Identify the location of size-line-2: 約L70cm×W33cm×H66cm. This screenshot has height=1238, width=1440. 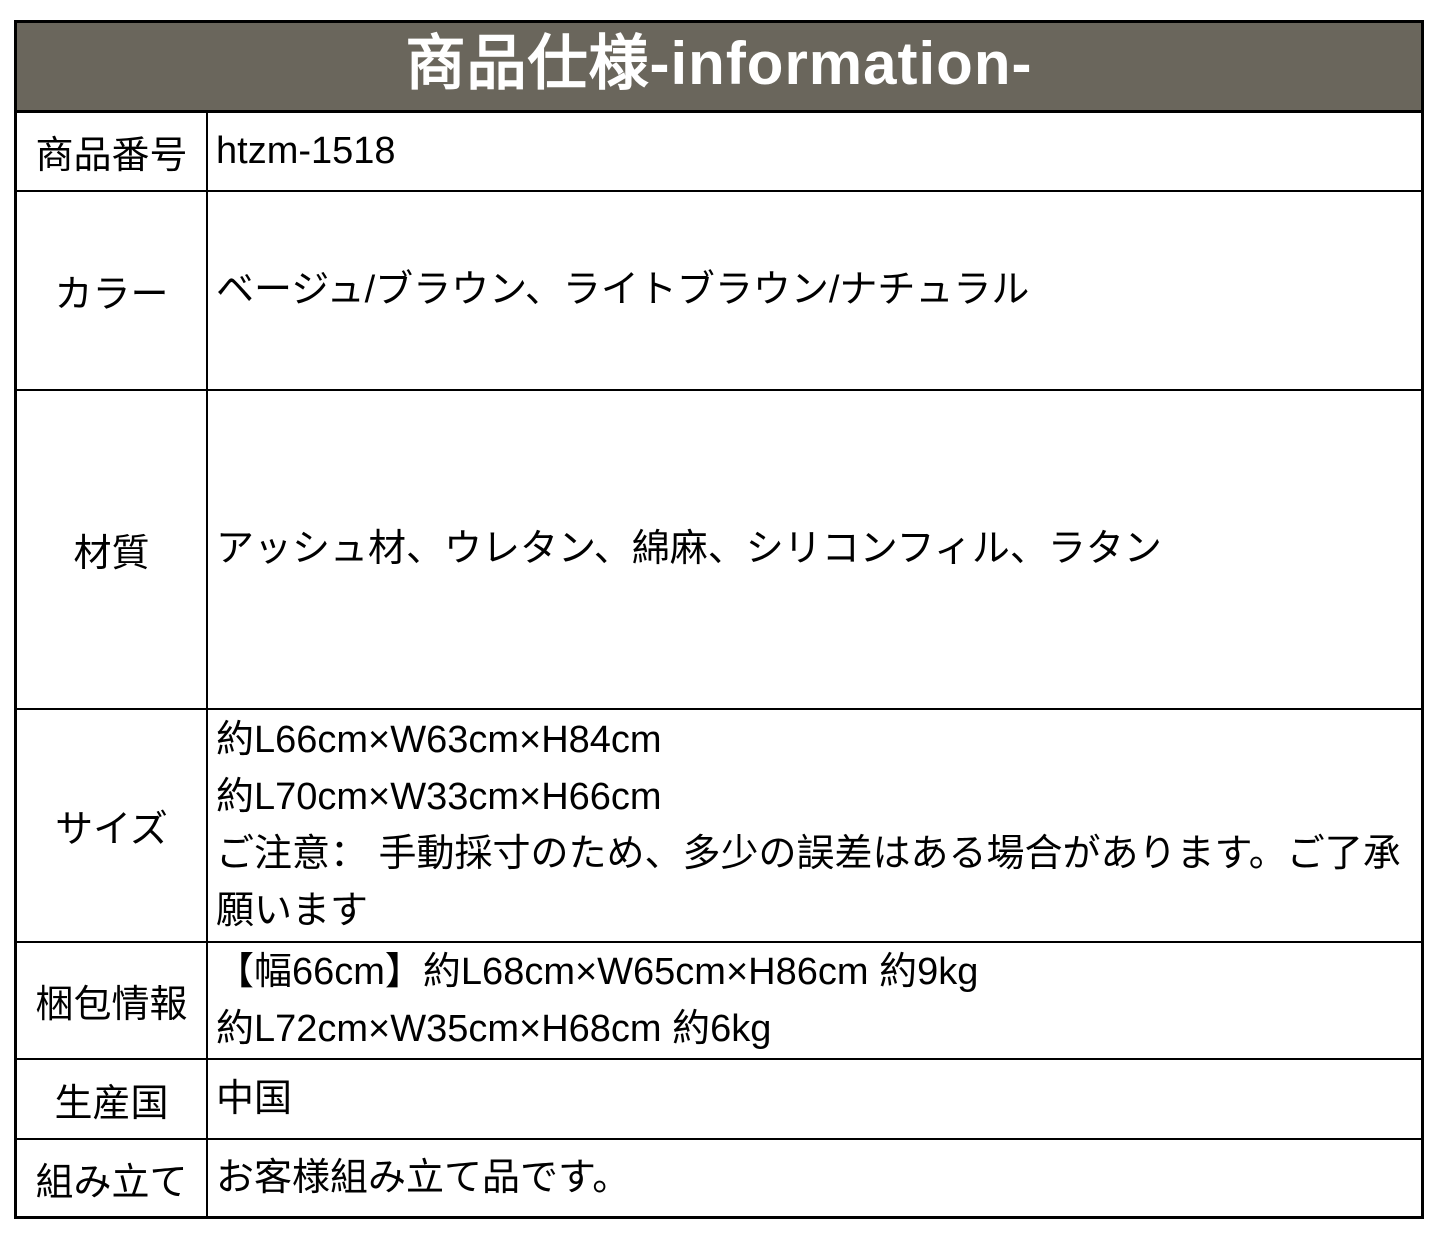
(439, 796).